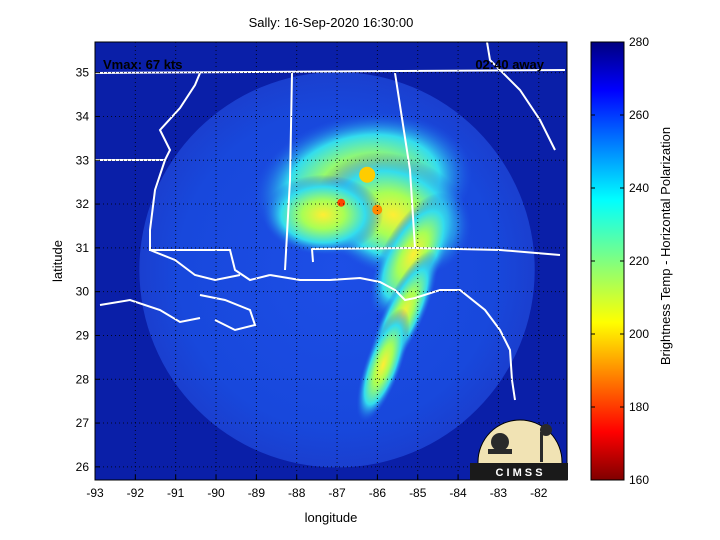 The image size is (720, 540). What do you see at coordinates (639, 480) in the screenshot?
I see `colorbar-tick-label: 160` at bounding box center [639, 480].